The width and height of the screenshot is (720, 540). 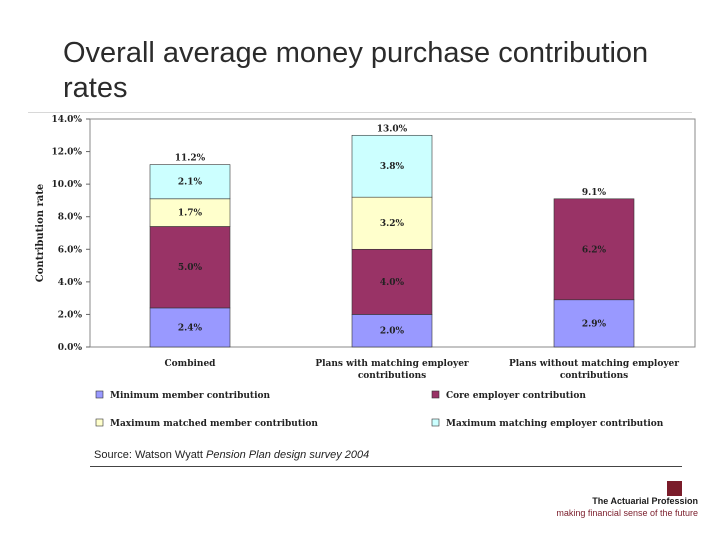 I want to click on y-tick-label: 12.0%, so click(x=67, y=153).